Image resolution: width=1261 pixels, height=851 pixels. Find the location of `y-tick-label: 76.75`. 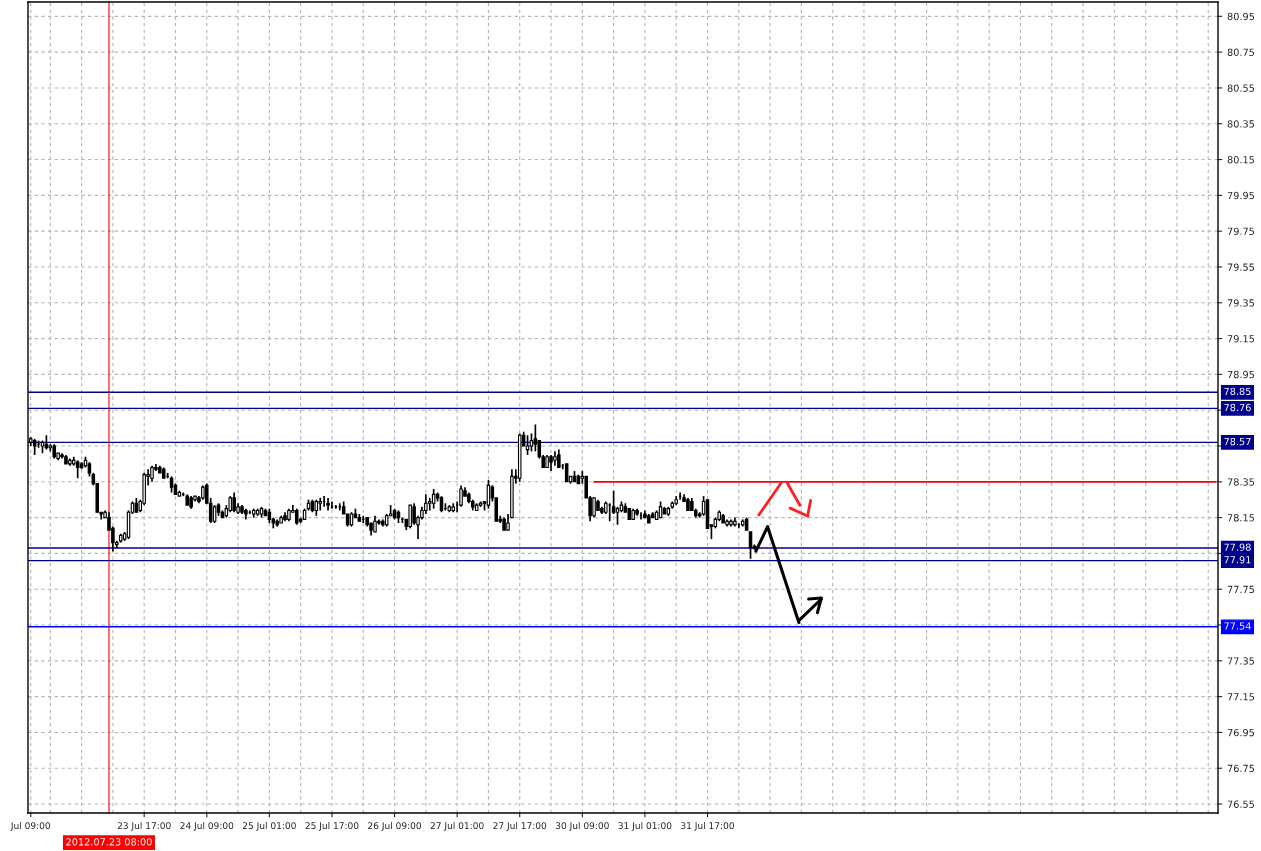

y-tick-label: 76.75 is located at coordinates (1241, 768).